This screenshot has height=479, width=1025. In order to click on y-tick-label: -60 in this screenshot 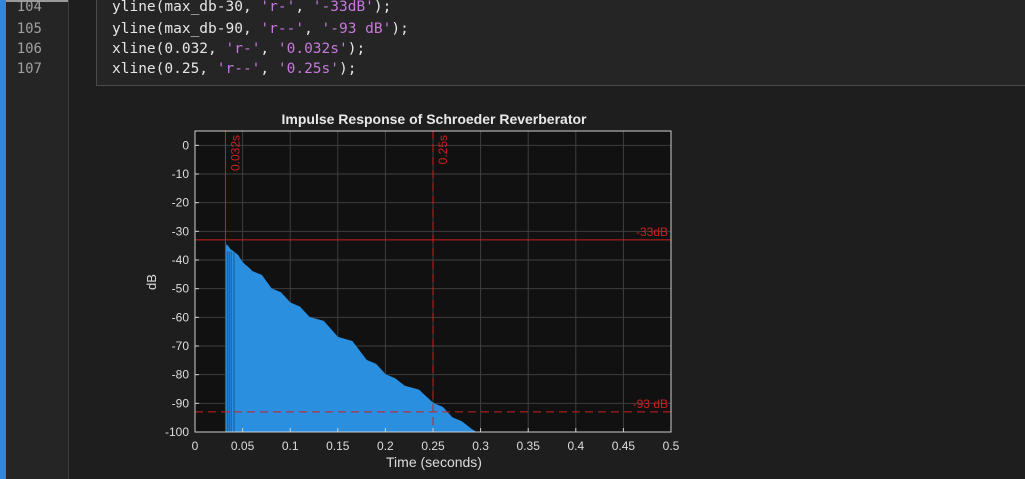, I will do `click(181, 317)`.